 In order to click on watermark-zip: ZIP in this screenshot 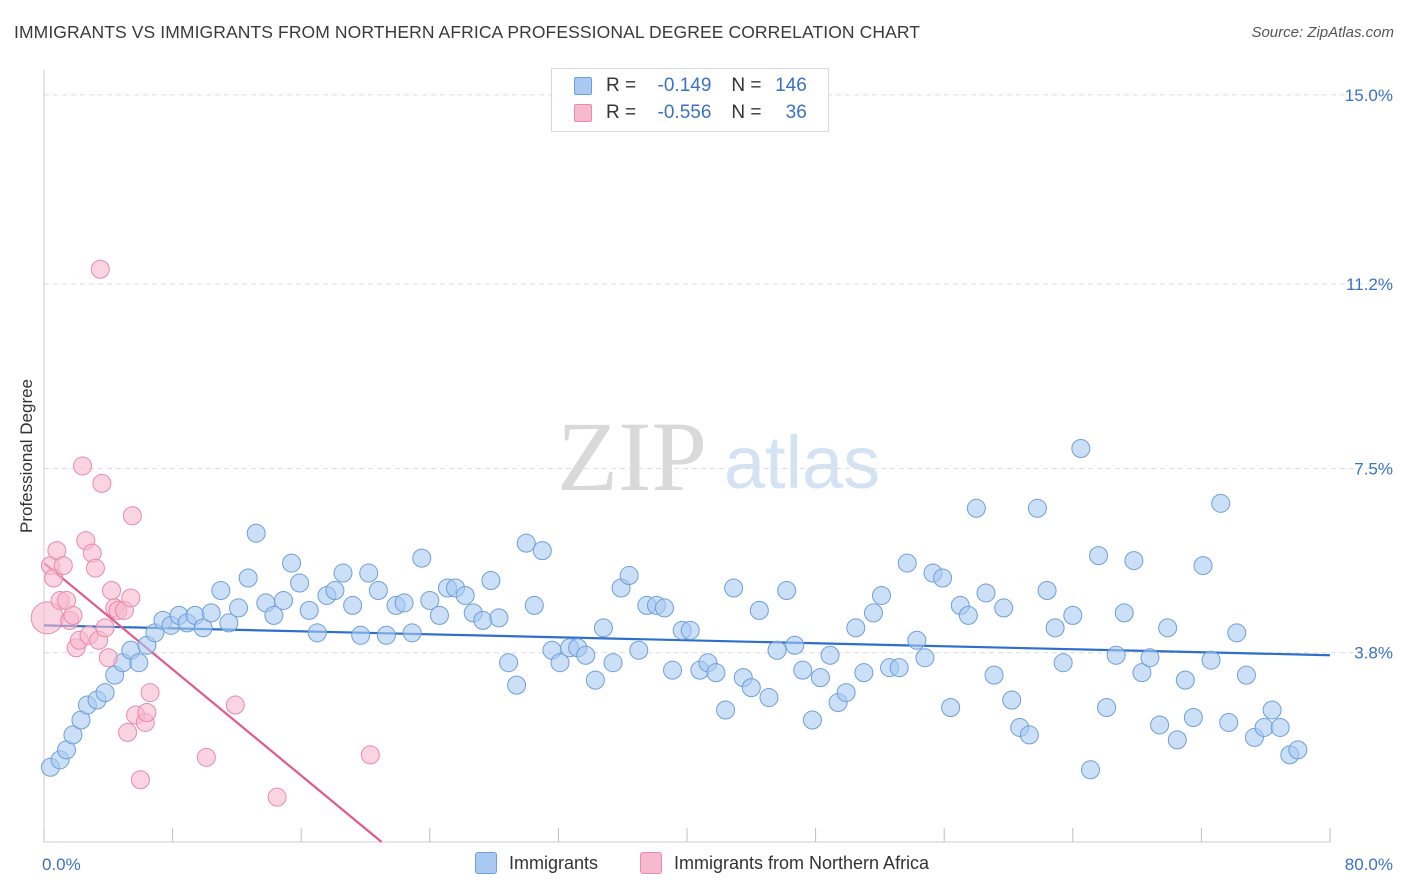, I will do `click(632, 456)`.